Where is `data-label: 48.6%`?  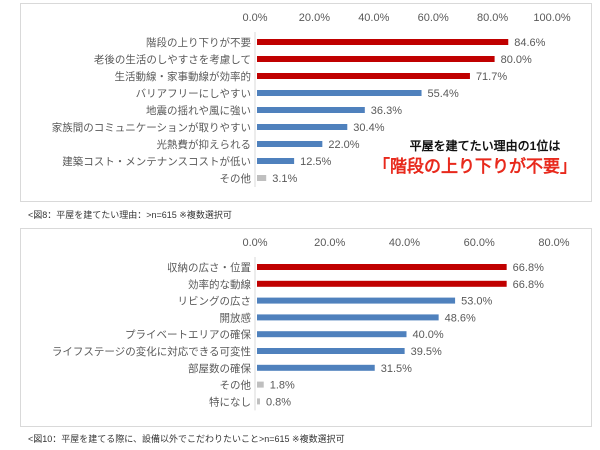
data-label: 48.6% is located at coordinates (460, 318).